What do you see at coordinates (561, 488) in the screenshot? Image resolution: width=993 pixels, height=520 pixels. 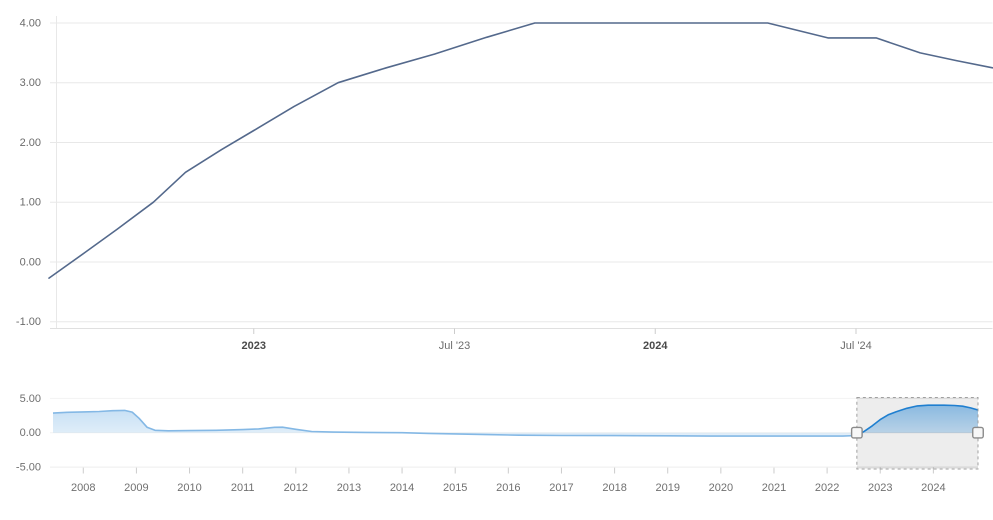 I see `nav-x-axis-label: 2017` at bounding box center [561, 488].